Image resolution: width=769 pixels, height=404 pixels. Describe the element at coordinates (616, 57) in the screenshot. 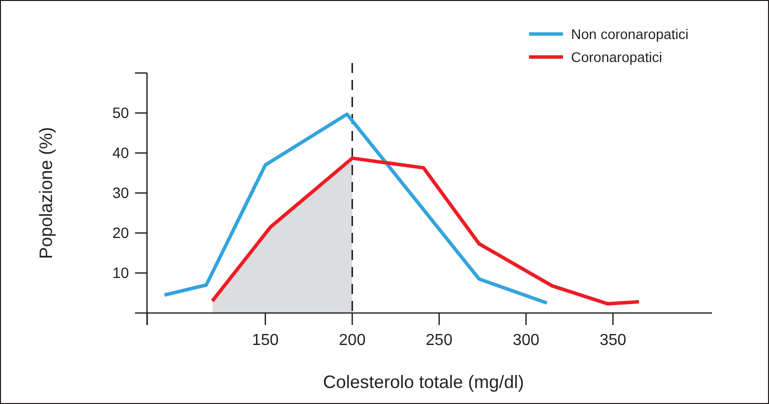

I see `legend-label: Coronaropatici` at that location.